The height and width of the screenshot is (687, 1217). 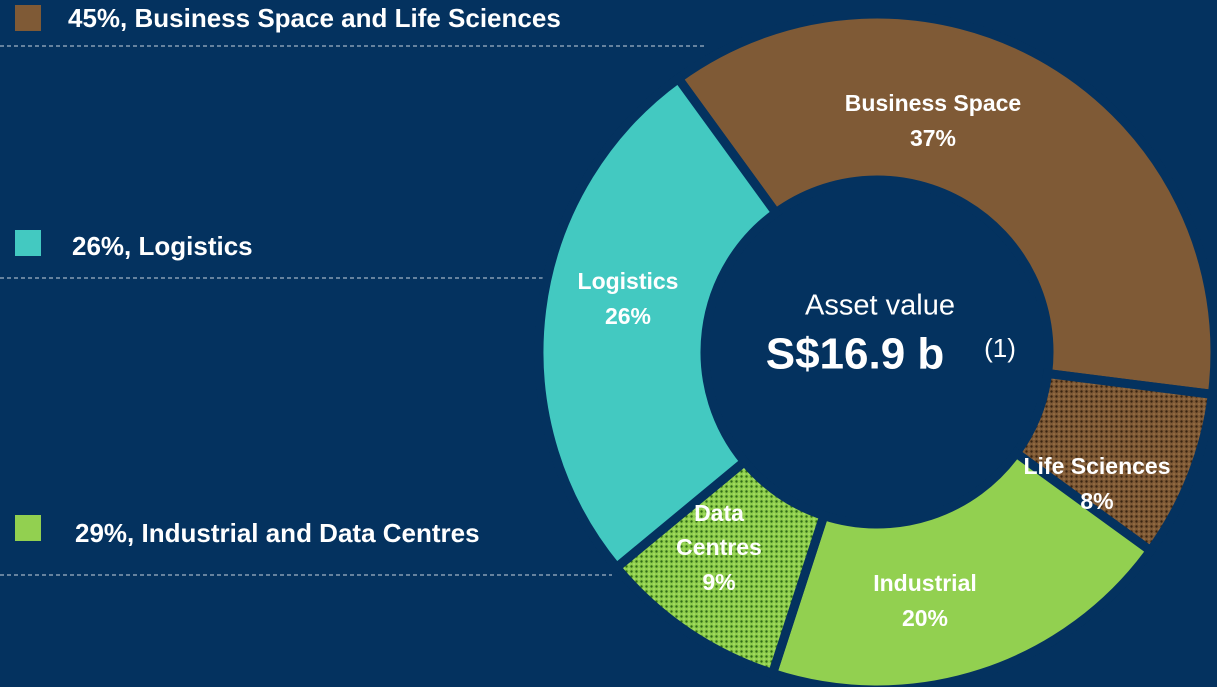 What do you see at coordinates (719, 513) in the screenshot?
I see `segment-label-line: Data` at bounding box center [719, 513].